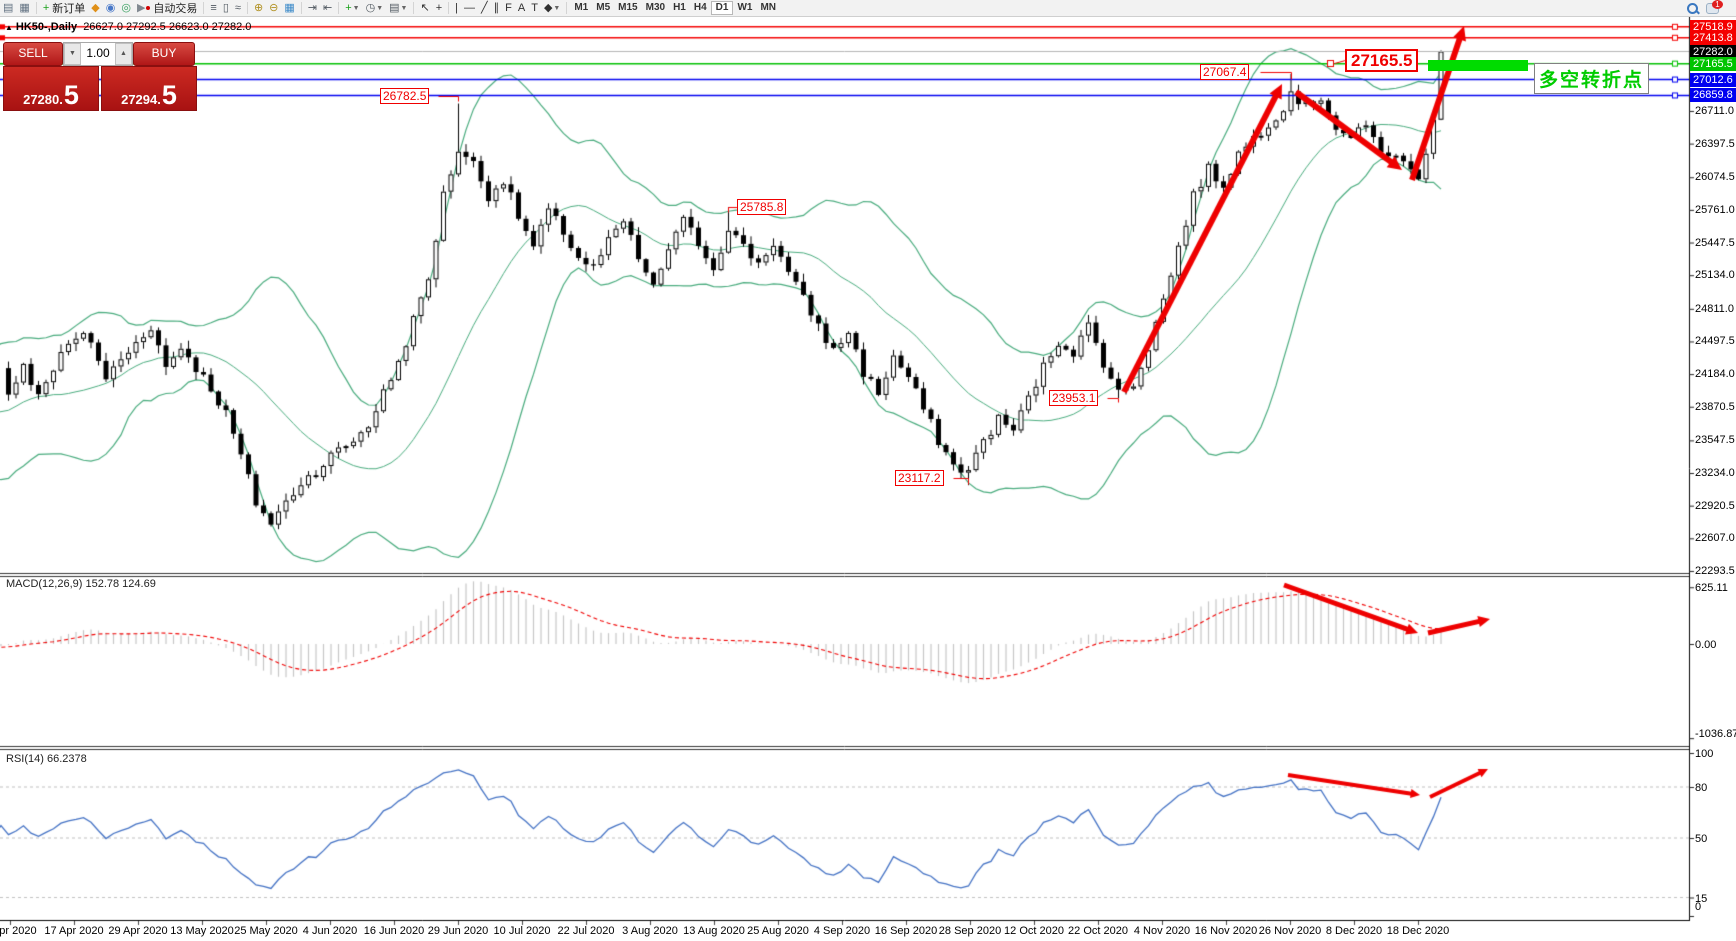 This screenshot has width=1736, height=941. I want to click on timeframe-button-w1: W1, so click(745, 7).